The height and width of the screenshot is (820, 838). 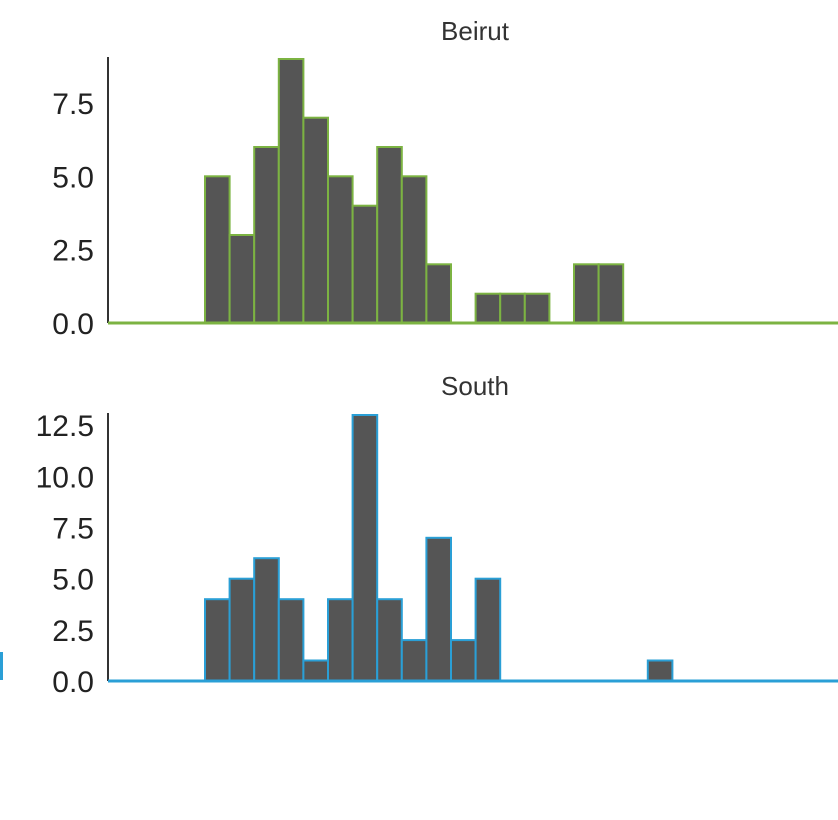 What do you see at coordinates (73, 529) in the screenshot?
I see `south-y-tick-label: 7.5` at bounding box center [73, 529].